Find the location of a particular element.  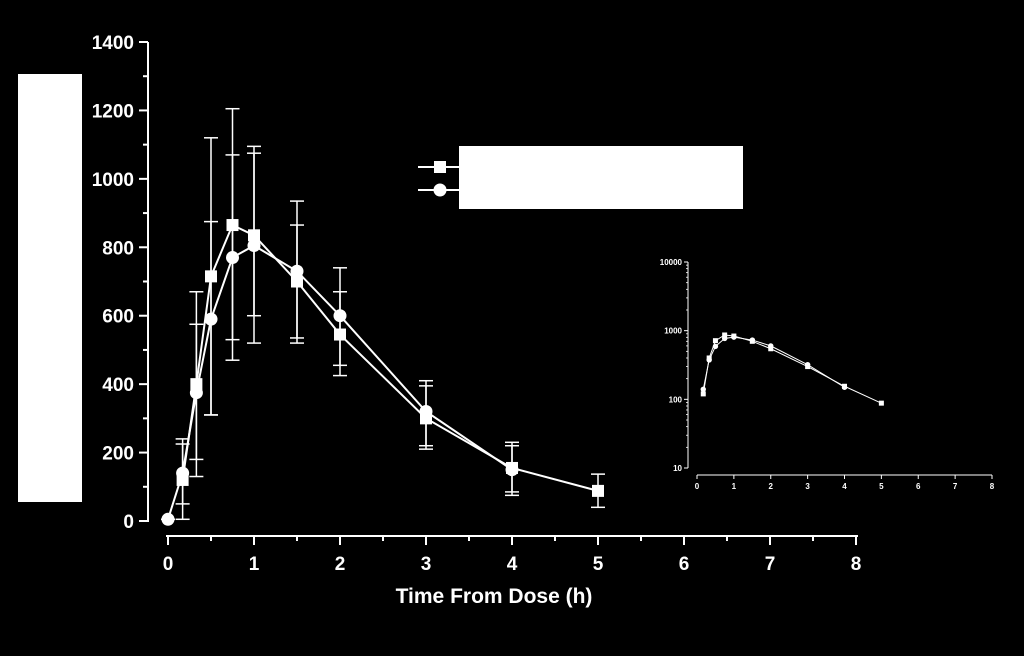

x-tick-label: 6 is located at coordinates (684, 564).